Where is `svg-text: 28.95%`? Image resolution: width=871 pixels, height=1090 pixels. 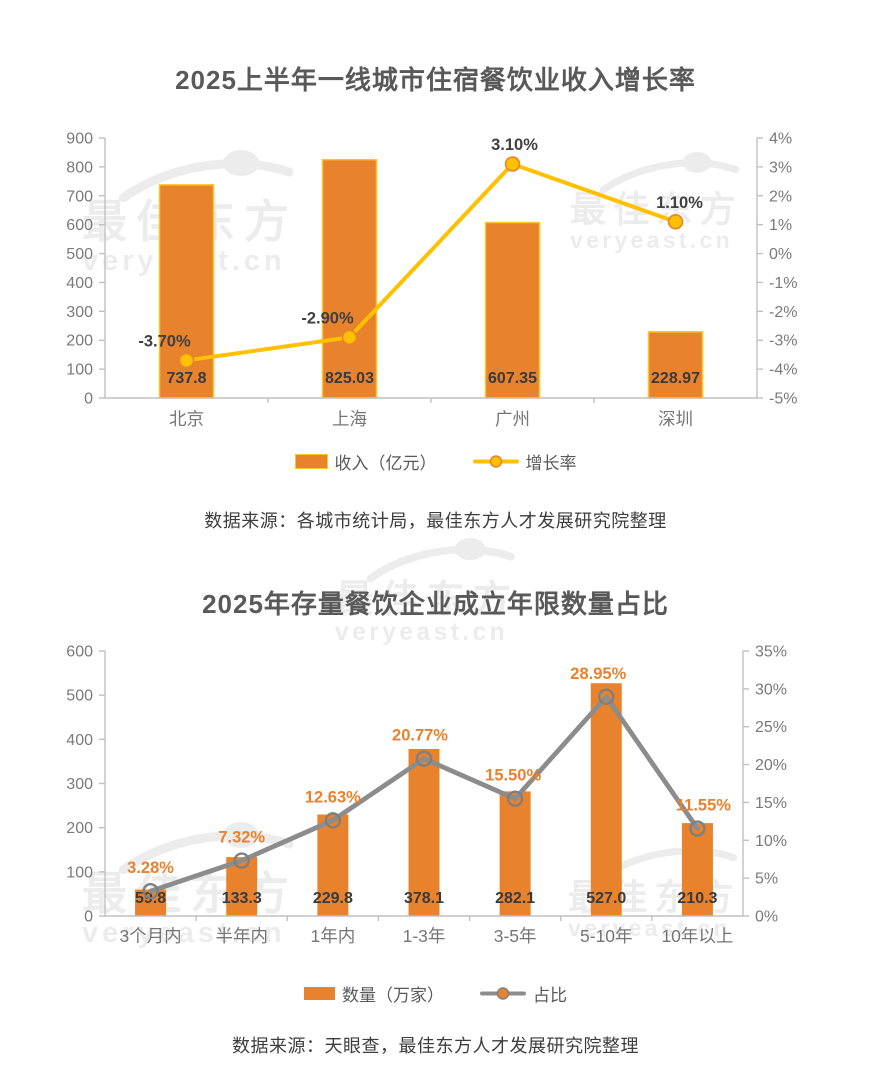
svg-text: 28.95% is located at coordinates (598, 674).